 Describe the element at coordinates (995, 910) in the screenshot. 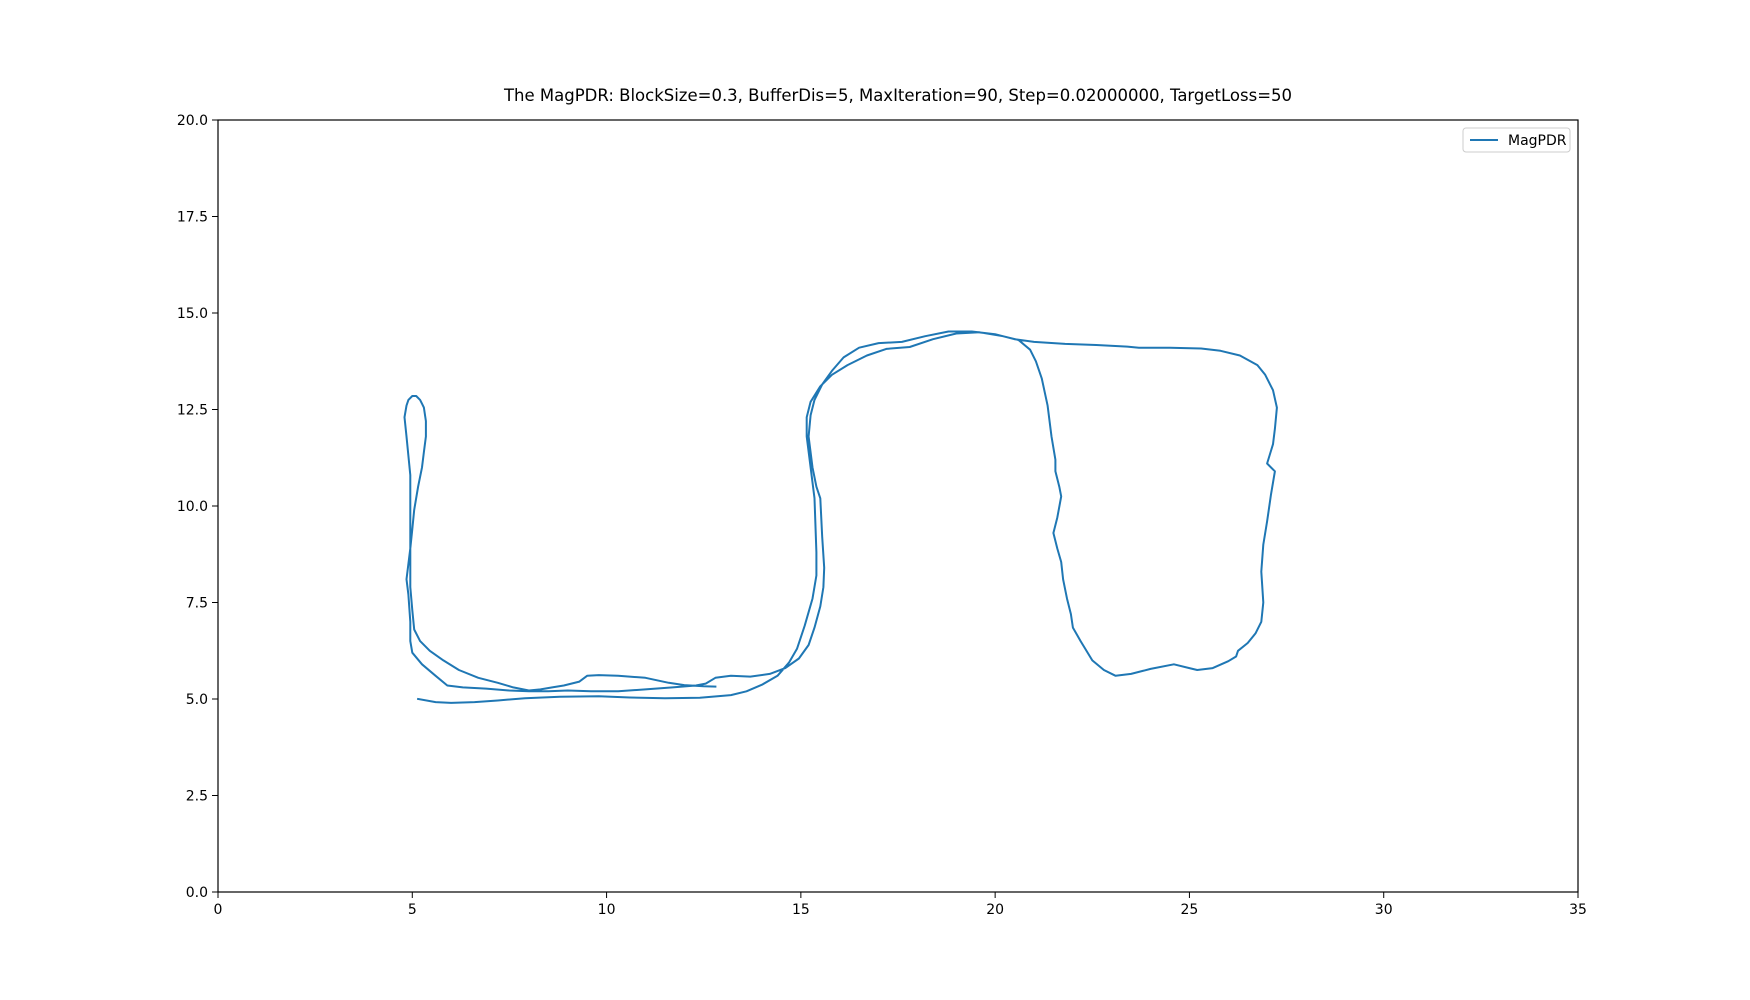

I see `x-tick-label: 20` at that location.